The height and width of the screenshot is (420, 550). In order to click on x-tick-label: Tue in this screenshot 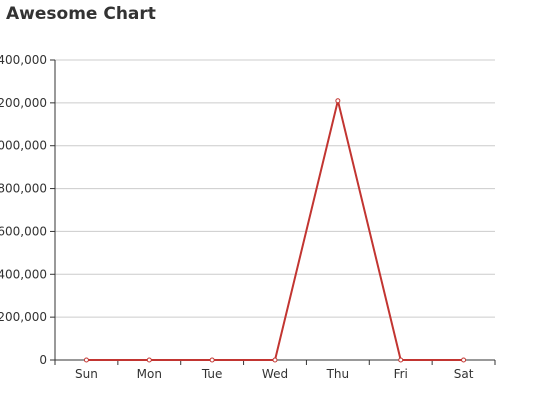, I will do `click(212, 374)`.